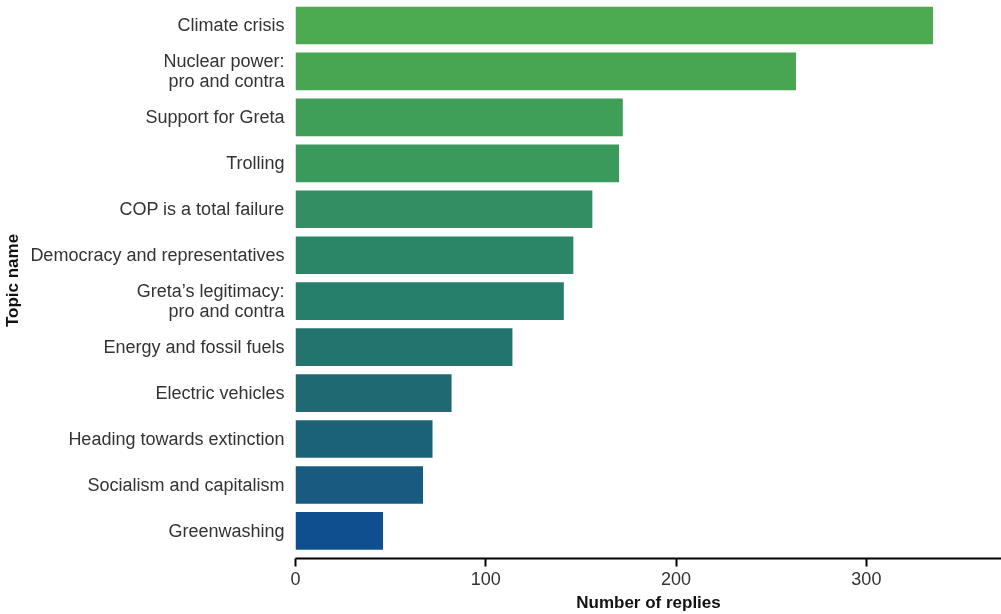 The width and height of the screenshot is (1001, 614). Describe the element at coordinates (220, 393) in the screenshot. I see `y-tick-label: Electric vehicles` at that location.